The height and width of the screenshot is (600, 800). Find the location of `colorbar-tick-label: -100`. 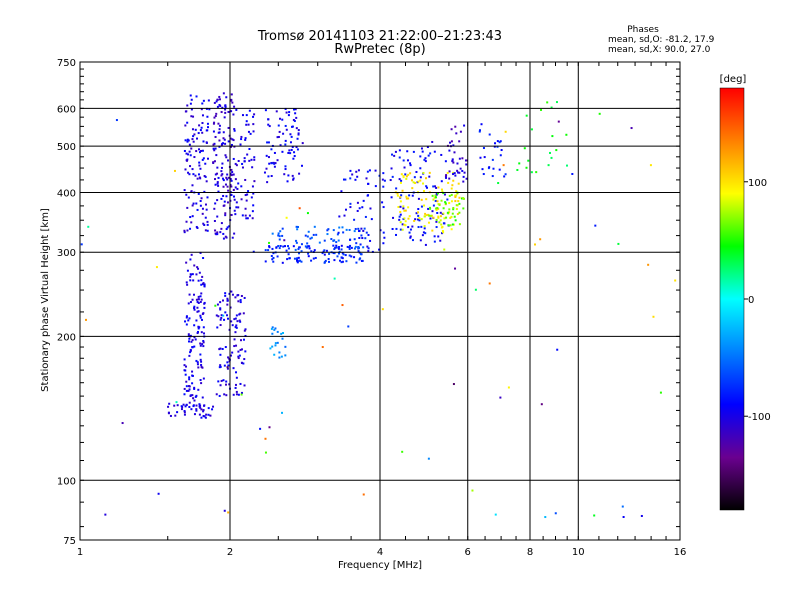

colorbar-tick-label: -100 is located at coordinates (759, 417).